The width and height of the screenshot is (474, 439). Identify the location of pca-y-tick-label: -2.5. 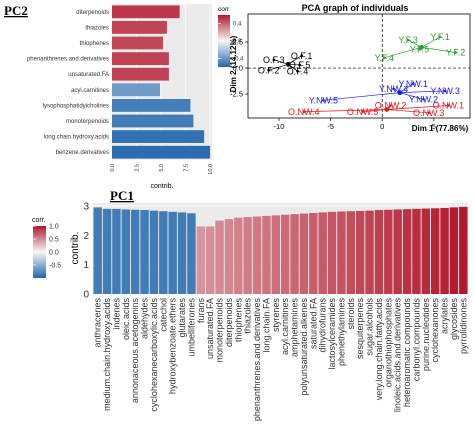
(236, 94).